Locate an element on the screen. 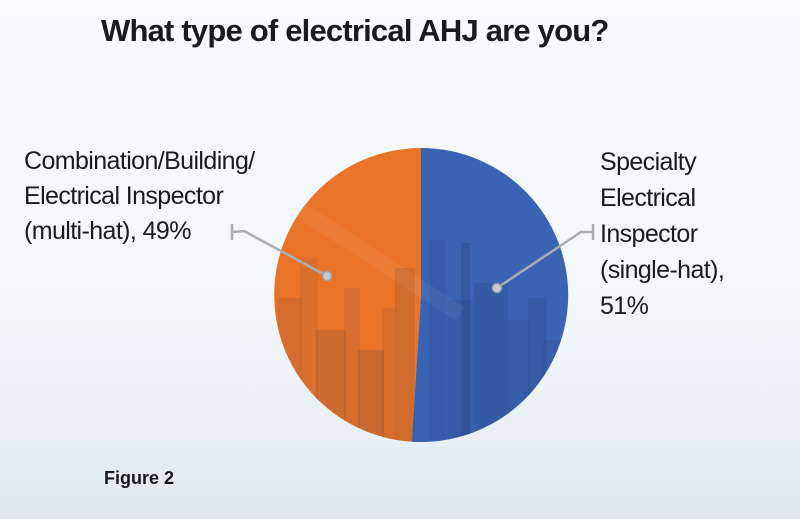  figure-label: Figure 2 is located at coordinates (139, 478).